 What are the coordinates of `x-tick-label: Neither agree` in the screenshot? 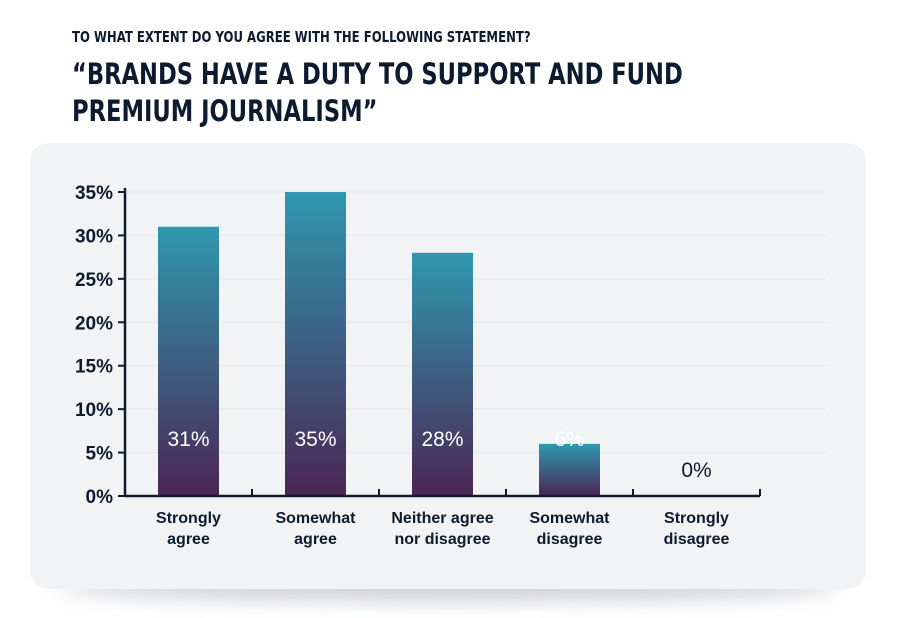 It's located at (442, 518).